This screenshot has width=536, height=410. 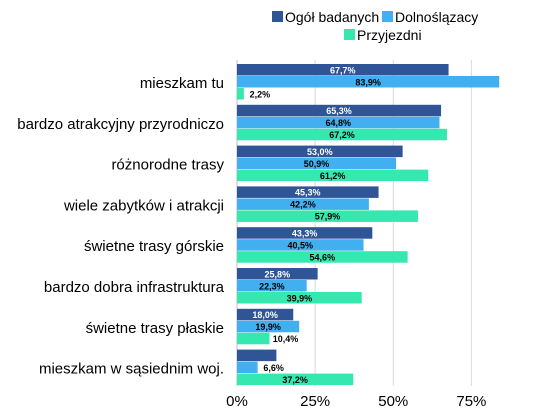 I want to click on category-label: bardzo dobra infrastruktura, so click(x=134, y=287).